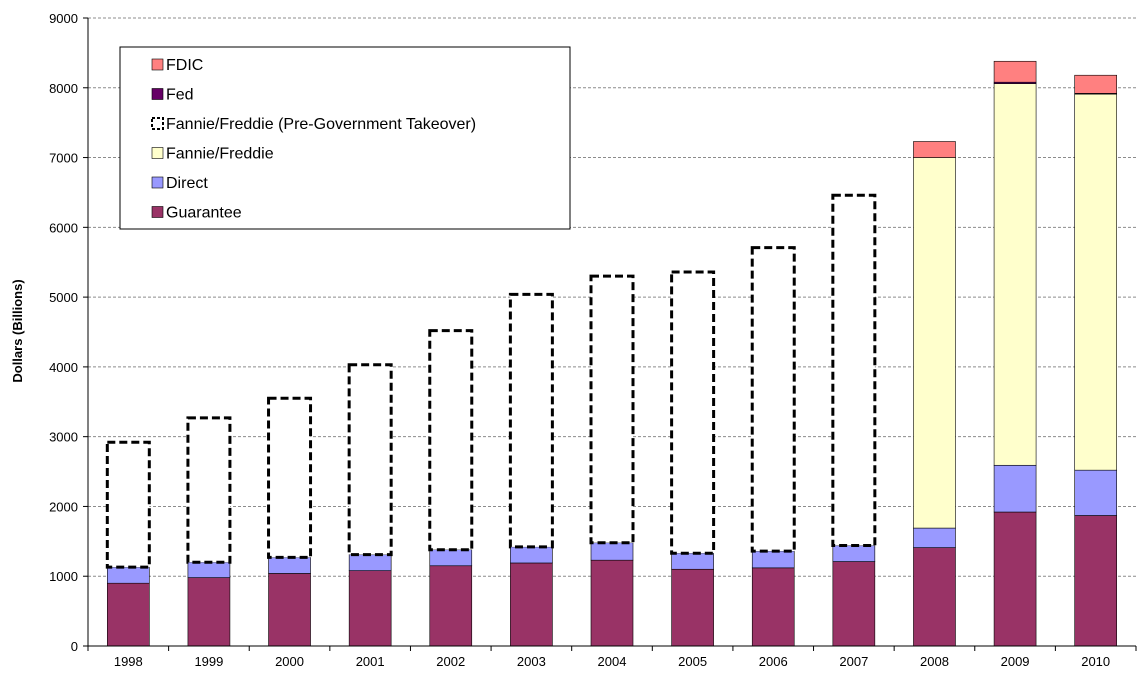 This screenshot has height=679, width=1143. I want to click on legend-box, so click(345, 138).